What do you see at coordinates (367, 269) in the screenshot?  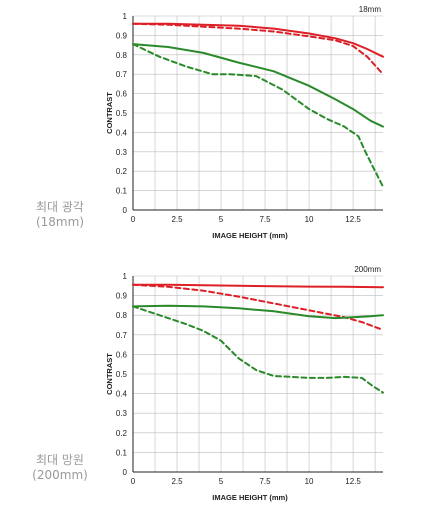 I see `chart-title: 200mm` at bounding box center [367, 269].